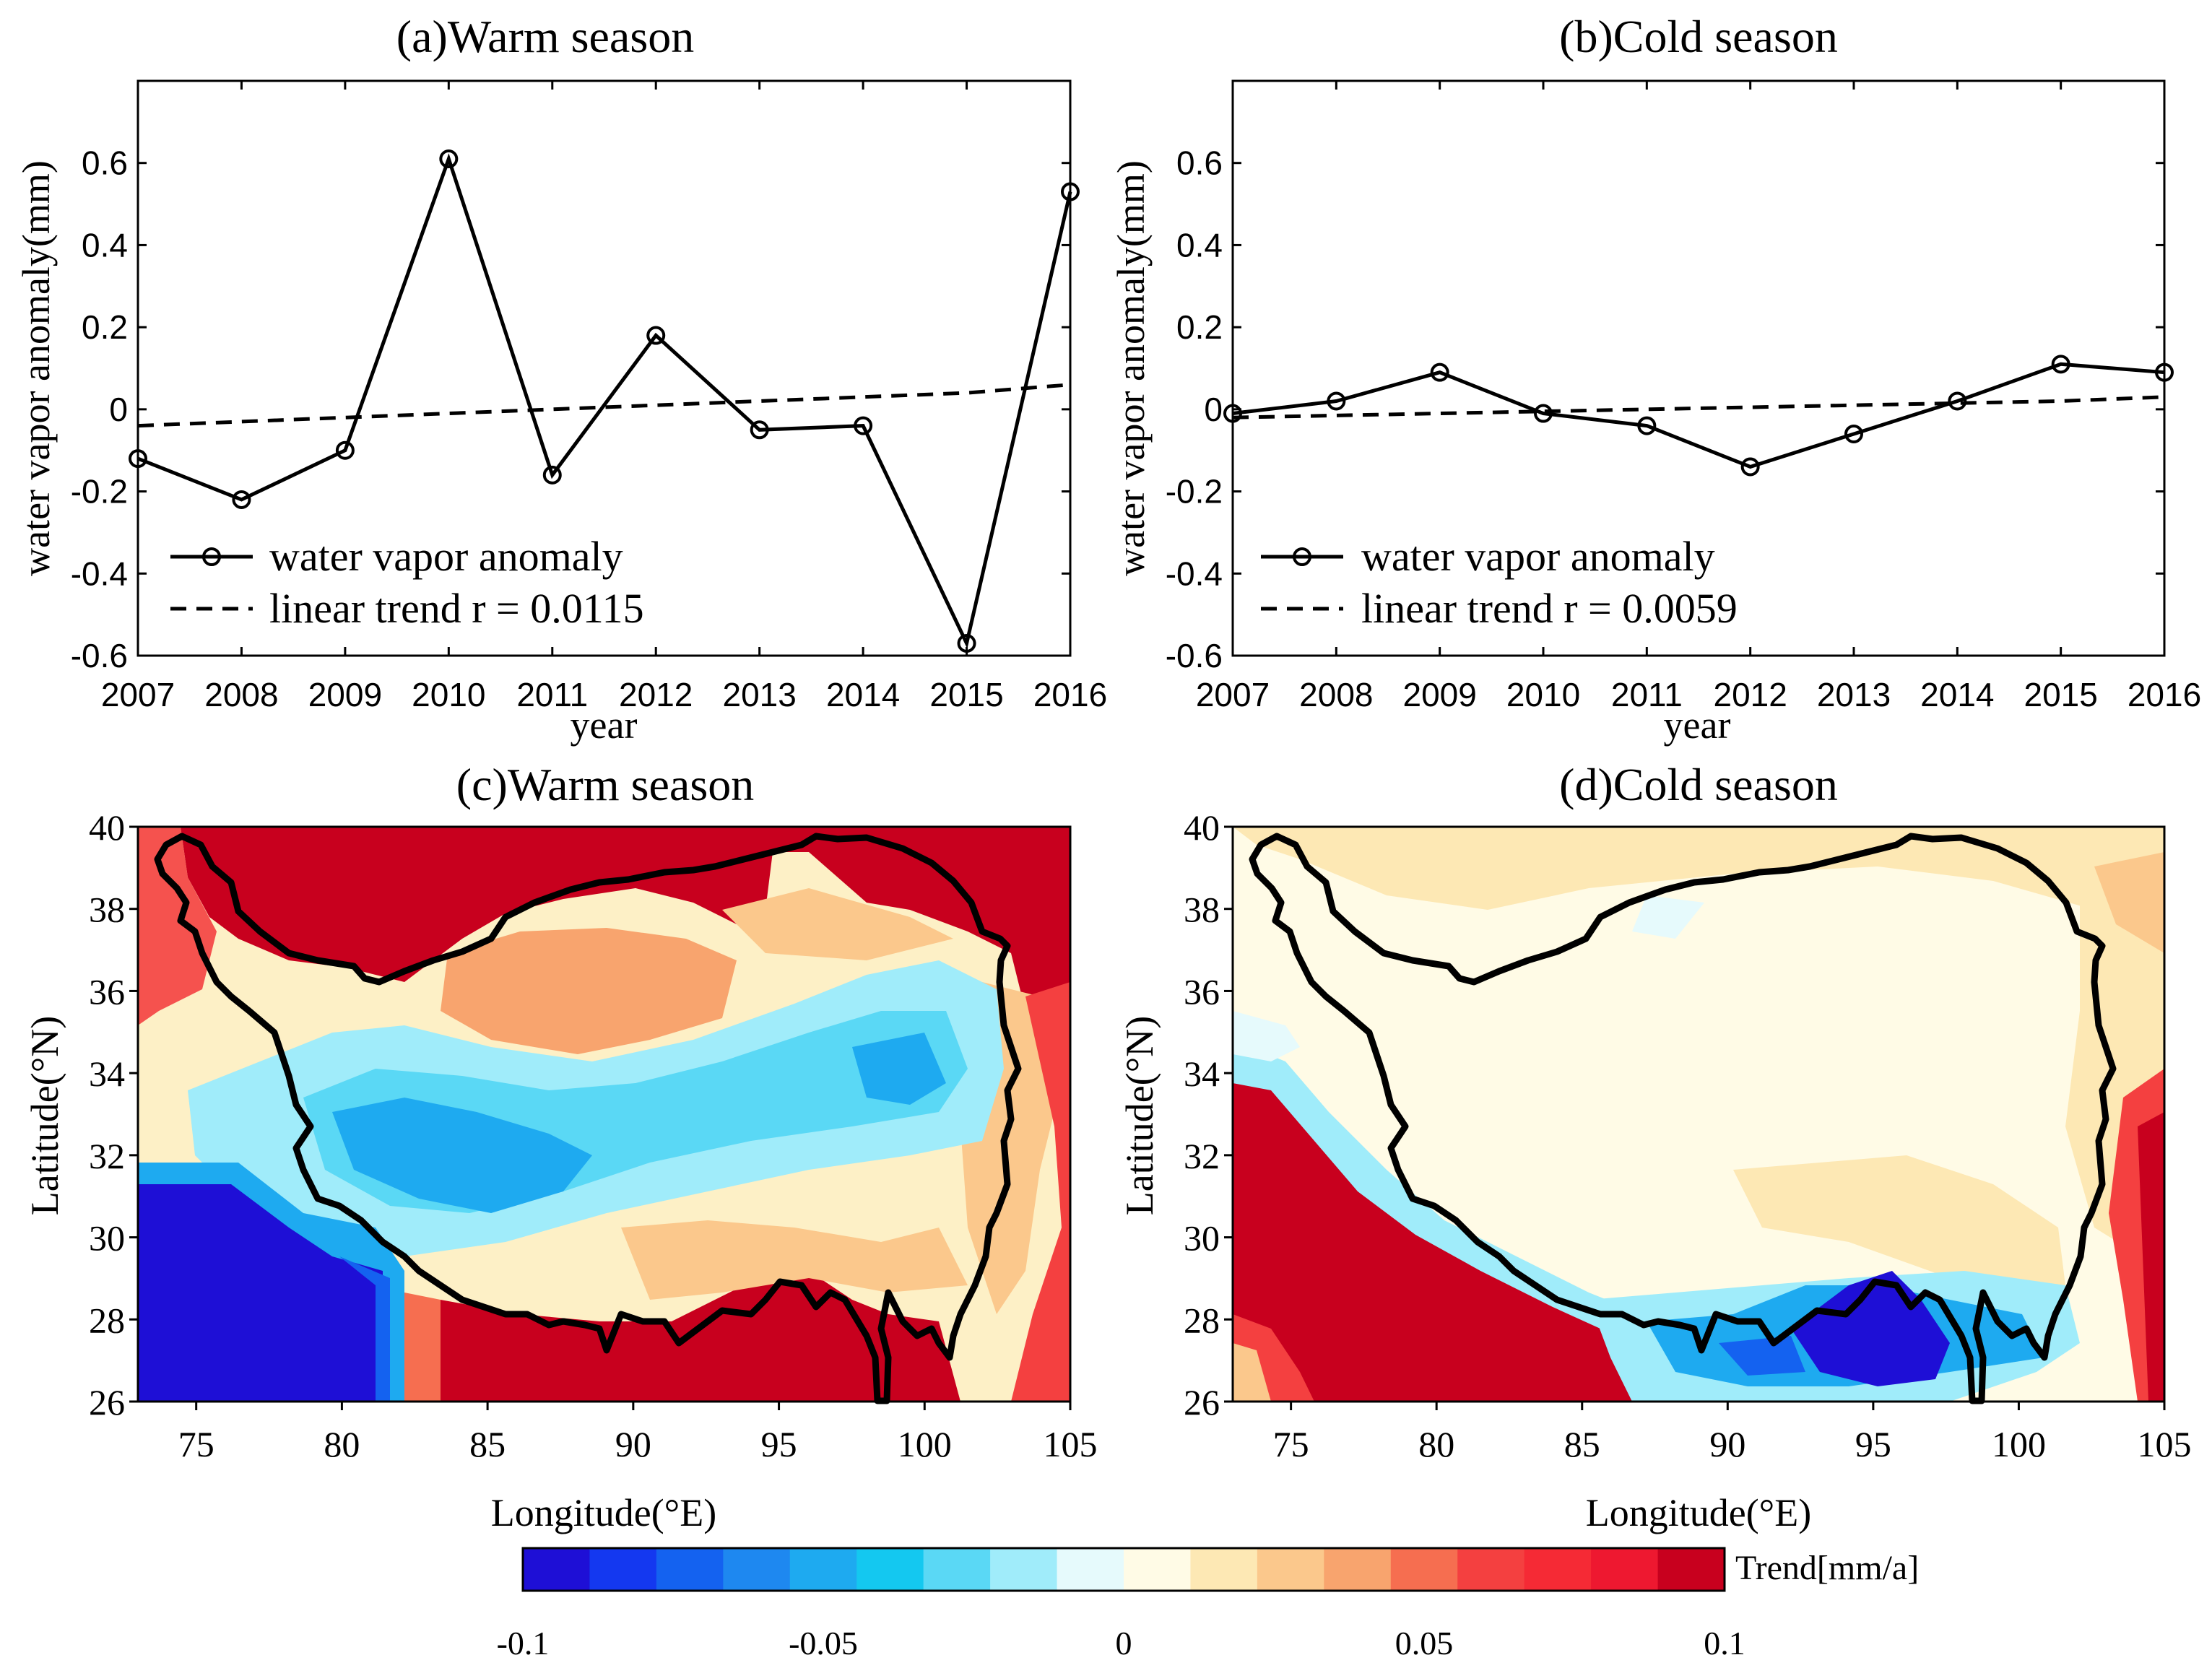 Image resolution: width=2212 pixels, height=1655 pixels. What do you see at coordinates (212, 556) in the screenshot?
I see `panel-a-legend-marker` at bounding box center [212, 556].